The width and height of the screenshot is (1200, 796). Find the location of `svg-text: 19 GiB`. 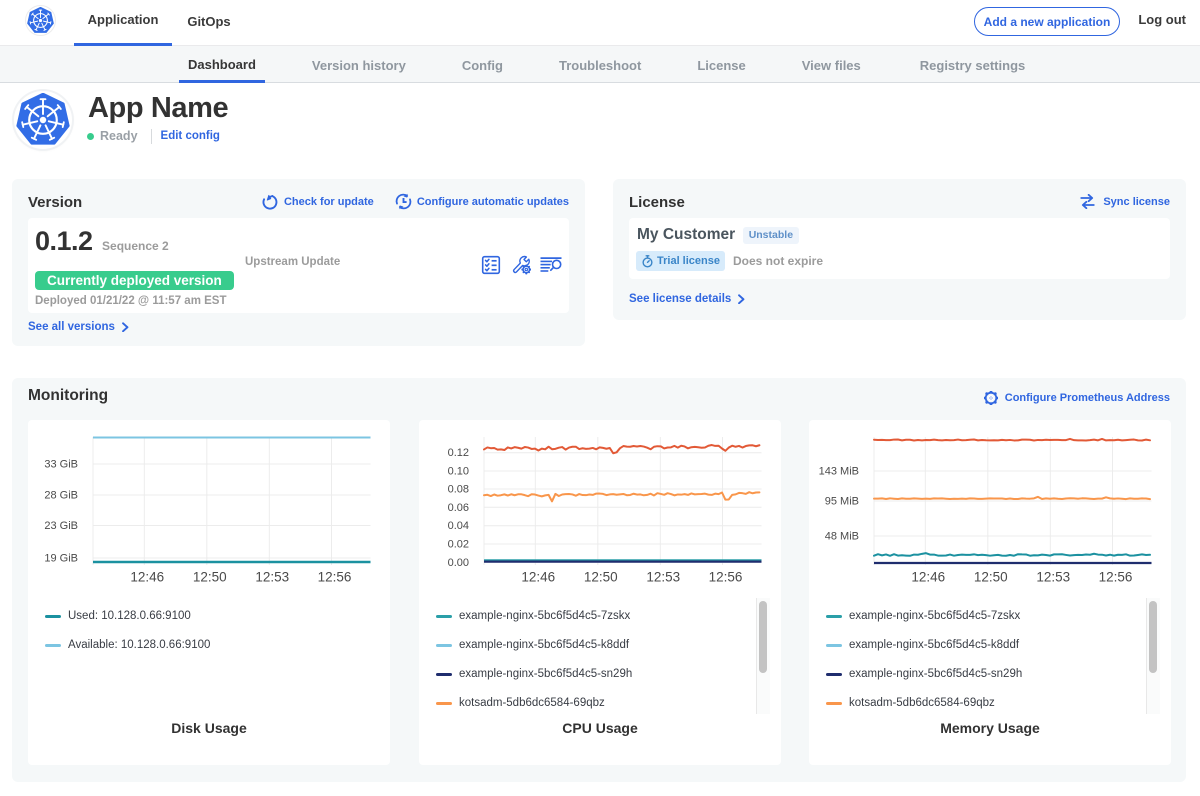

svg-text: 19 GiB is located at coordinates (61, 559).